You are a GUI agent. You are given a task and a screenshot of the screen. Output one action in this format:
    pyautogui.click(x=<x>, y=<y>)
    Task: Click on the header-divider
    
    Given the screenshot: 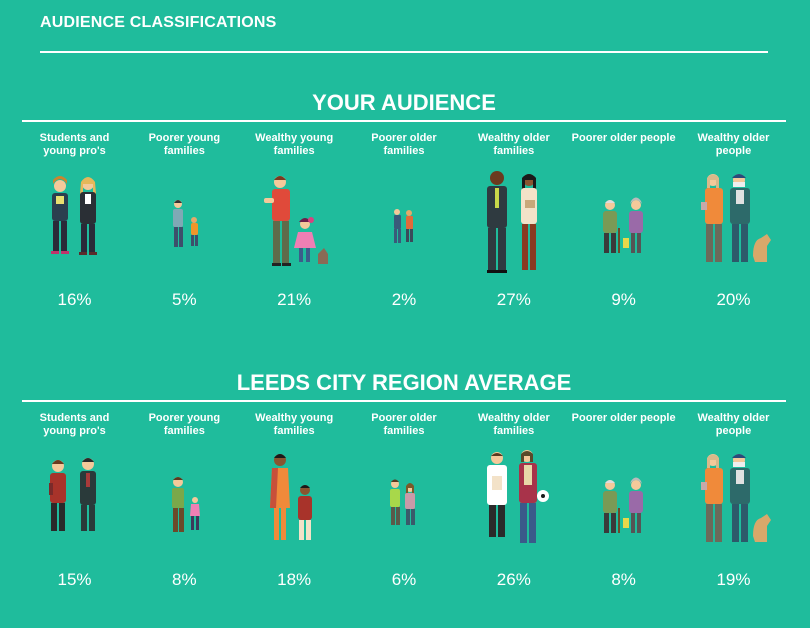 What is the action you would take?
    pyautogui.click(x=404, y=52)
    